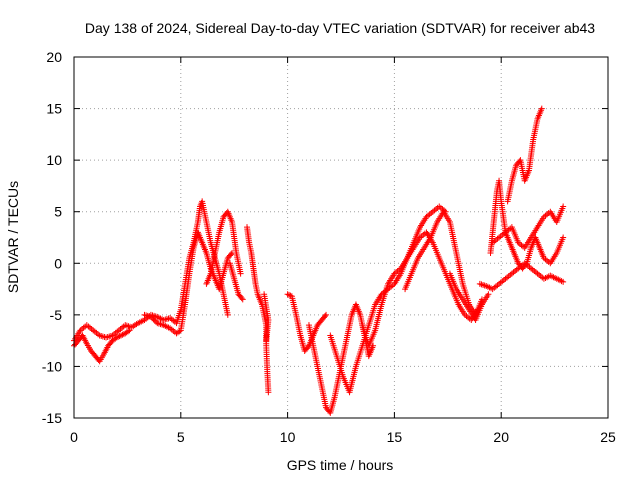  I want to click on y-axis-label: SDTVAR / TECUs, so click(13, 237).